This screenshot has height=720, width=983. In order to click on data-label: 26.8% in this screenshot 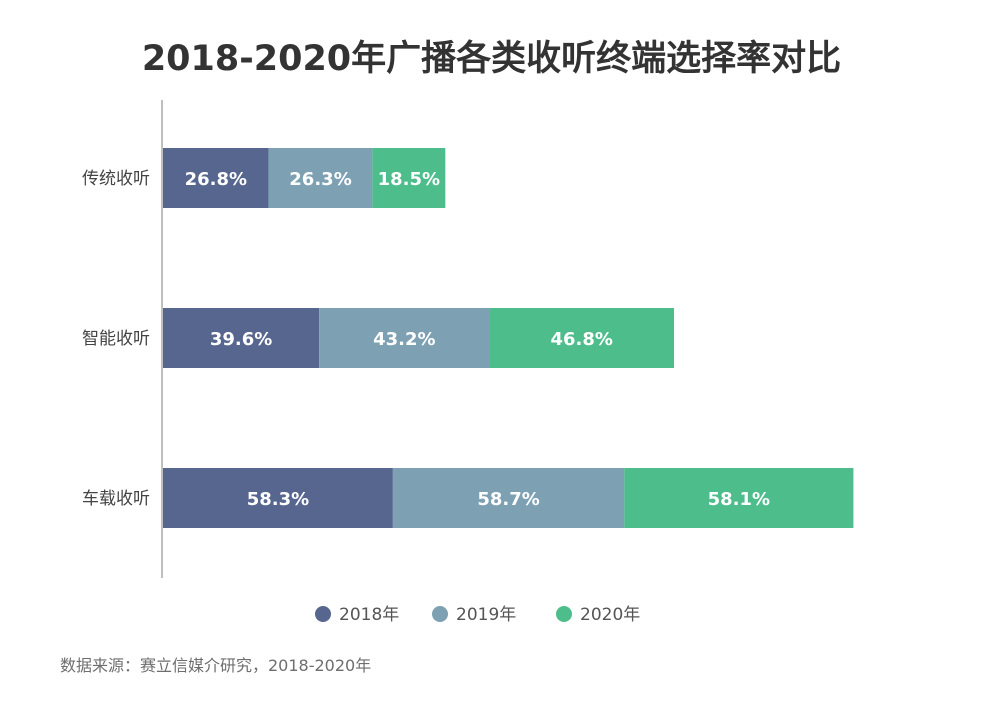, I will do `click(216, 179)`.